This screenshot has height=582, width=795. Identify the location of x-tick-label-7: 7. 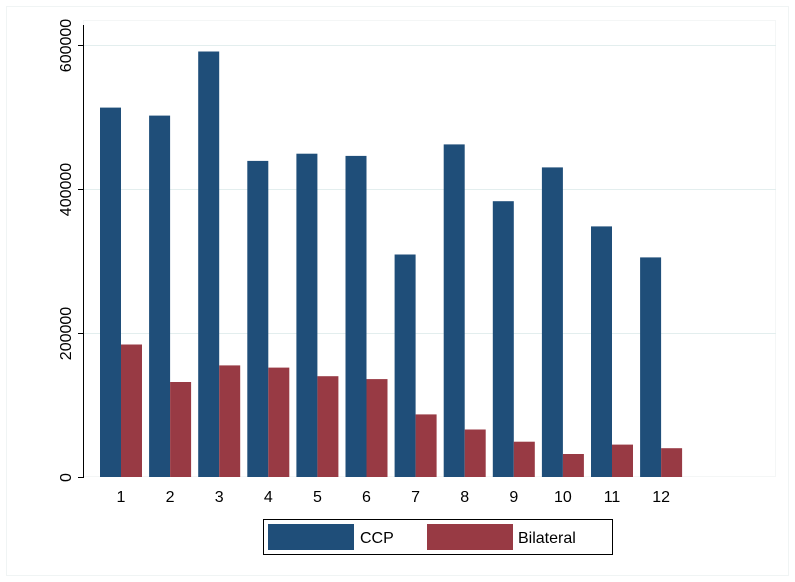
(415, 497).